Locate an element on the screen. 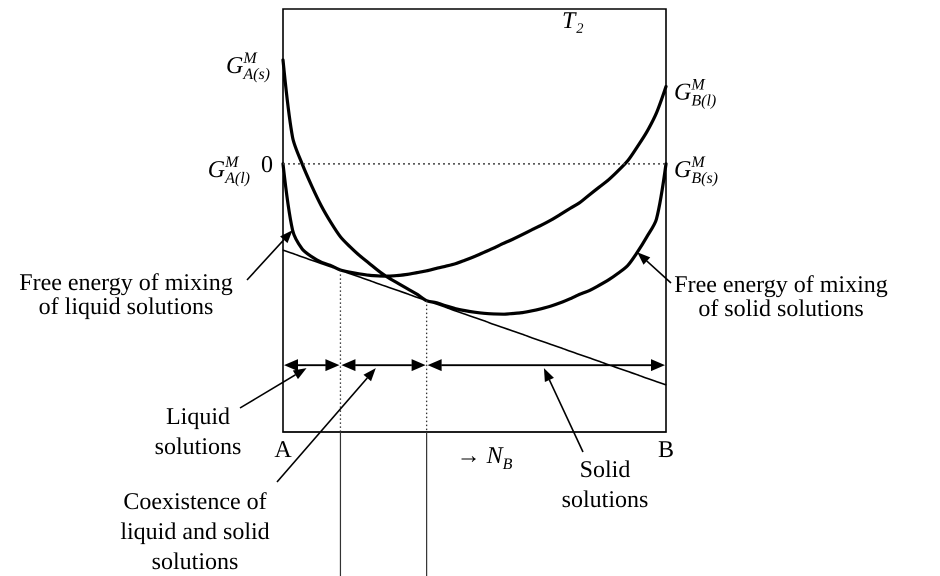 The height and width of the screenshot is (576, 940). legend-label: Free energy of mixing of solid solutions is located at coordinates (781, 297).